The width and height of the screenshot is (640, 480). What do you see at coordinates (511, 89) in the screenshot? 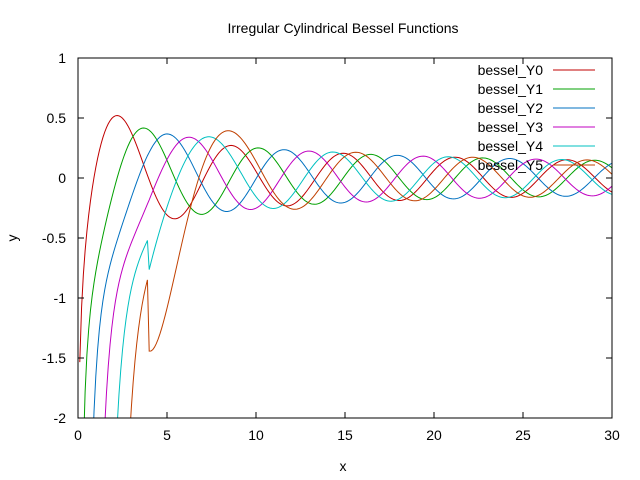
I see `legend-label-bessel-y1: bessel_Y1` at bounding box center [511, 89].